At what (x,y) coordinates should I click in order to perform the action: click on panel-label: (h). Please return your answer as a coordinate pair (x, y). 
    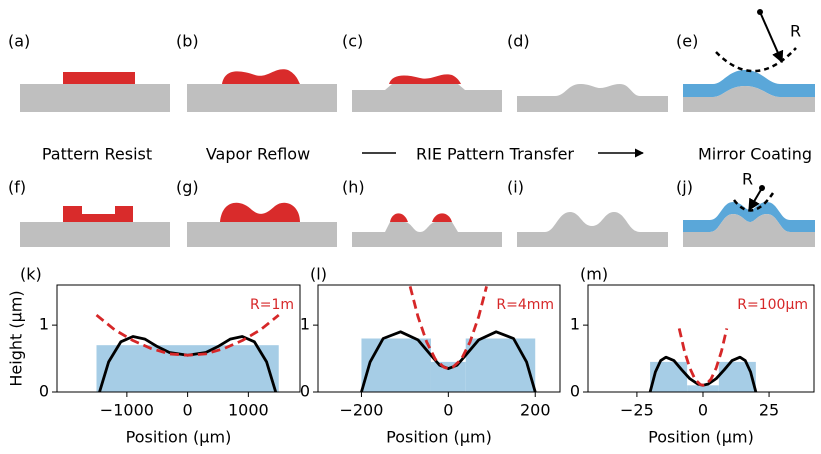
    Looking at the image, I should click on (353, 187).